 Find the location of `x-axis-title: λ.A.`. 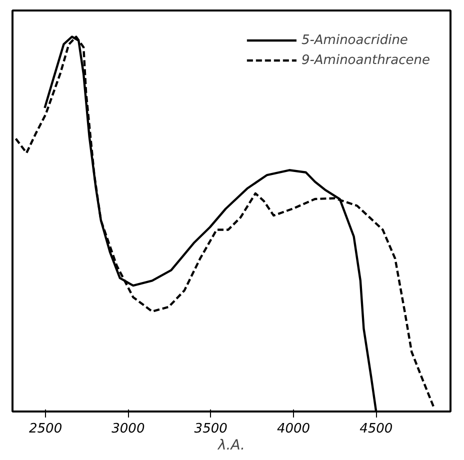

x-axis-title: λ.A. is located at coordinates (231, 446).